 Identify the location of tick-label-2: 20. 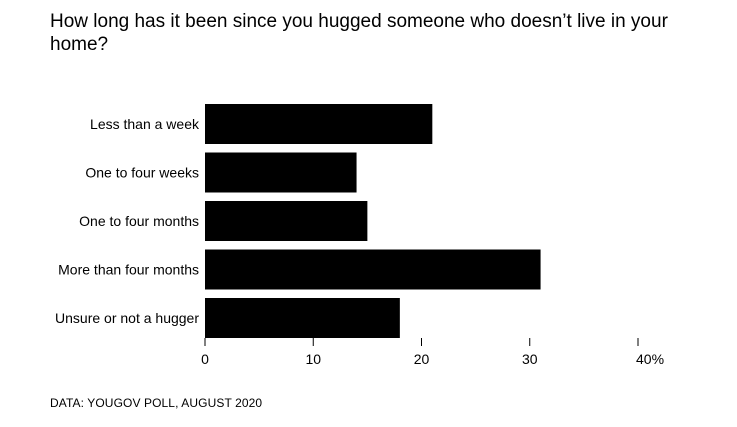
(422, 359).